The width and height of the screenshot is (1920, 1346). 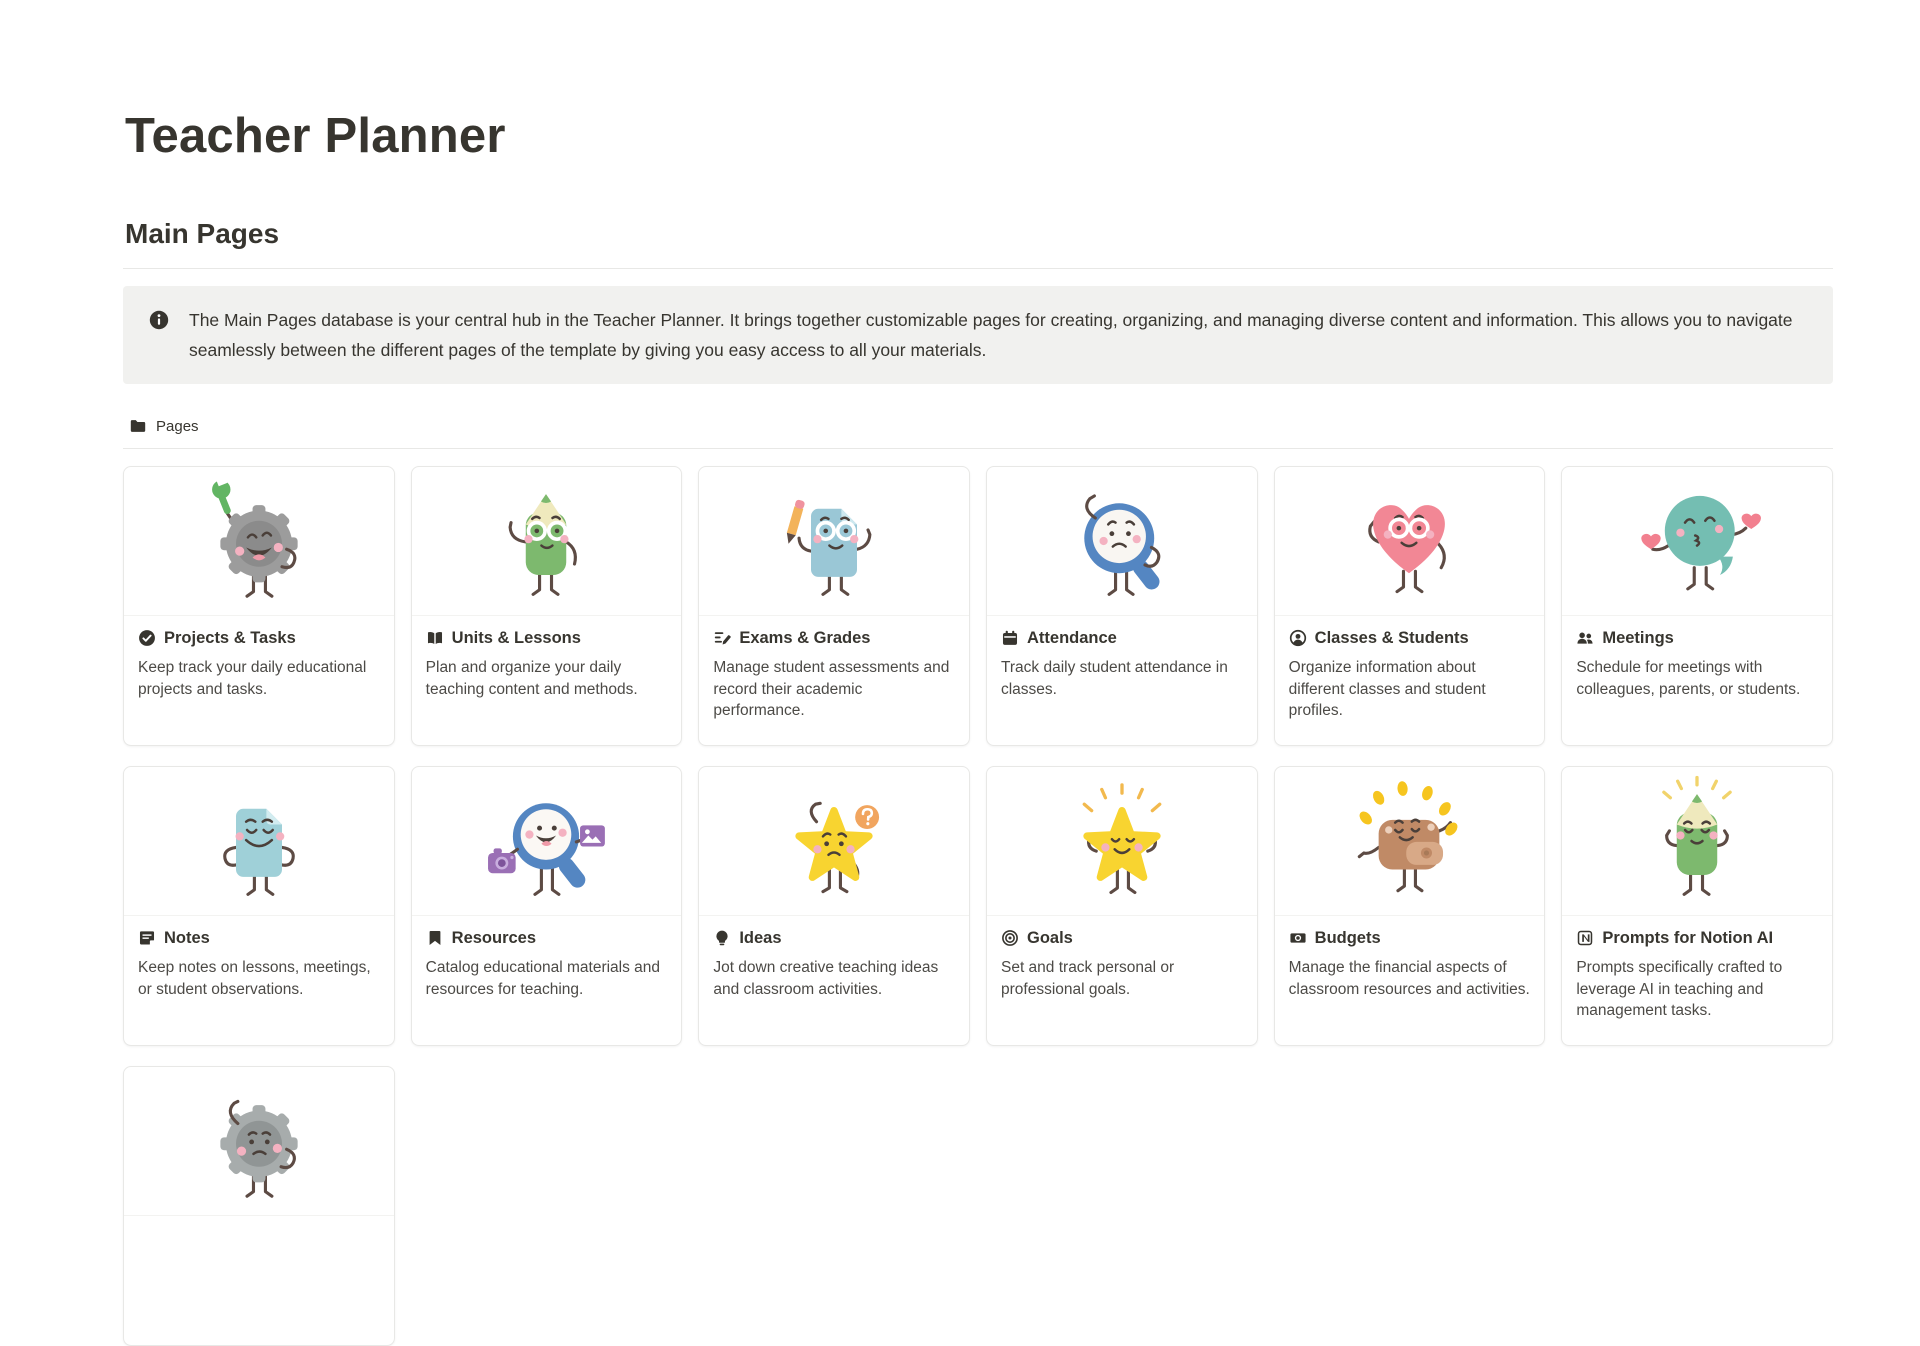 What do you see at coordinates (202, 233) in the screenshot?
I see `section-heading: Main Pages` at bounding box center [202, 233].